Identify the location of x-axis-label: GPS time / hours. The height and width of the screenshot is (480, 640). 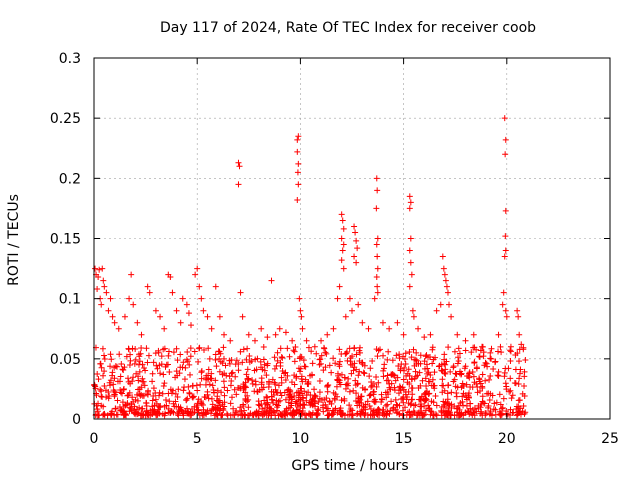
(349, 466).